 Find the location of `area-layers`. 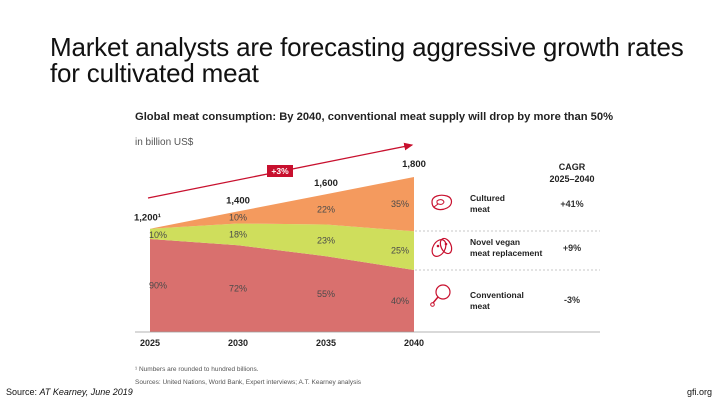

area-layers is located at coordinates (282, 254).